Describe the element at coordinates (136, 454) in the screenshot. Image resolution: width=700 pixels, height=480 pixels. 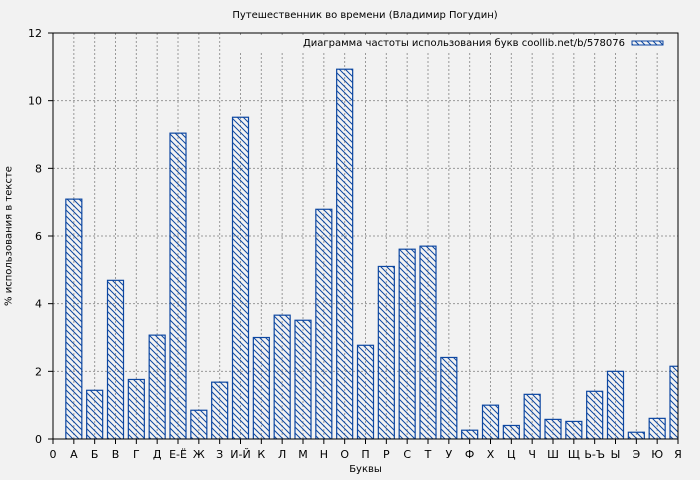
I see `x-tick-label: Г` at that location.